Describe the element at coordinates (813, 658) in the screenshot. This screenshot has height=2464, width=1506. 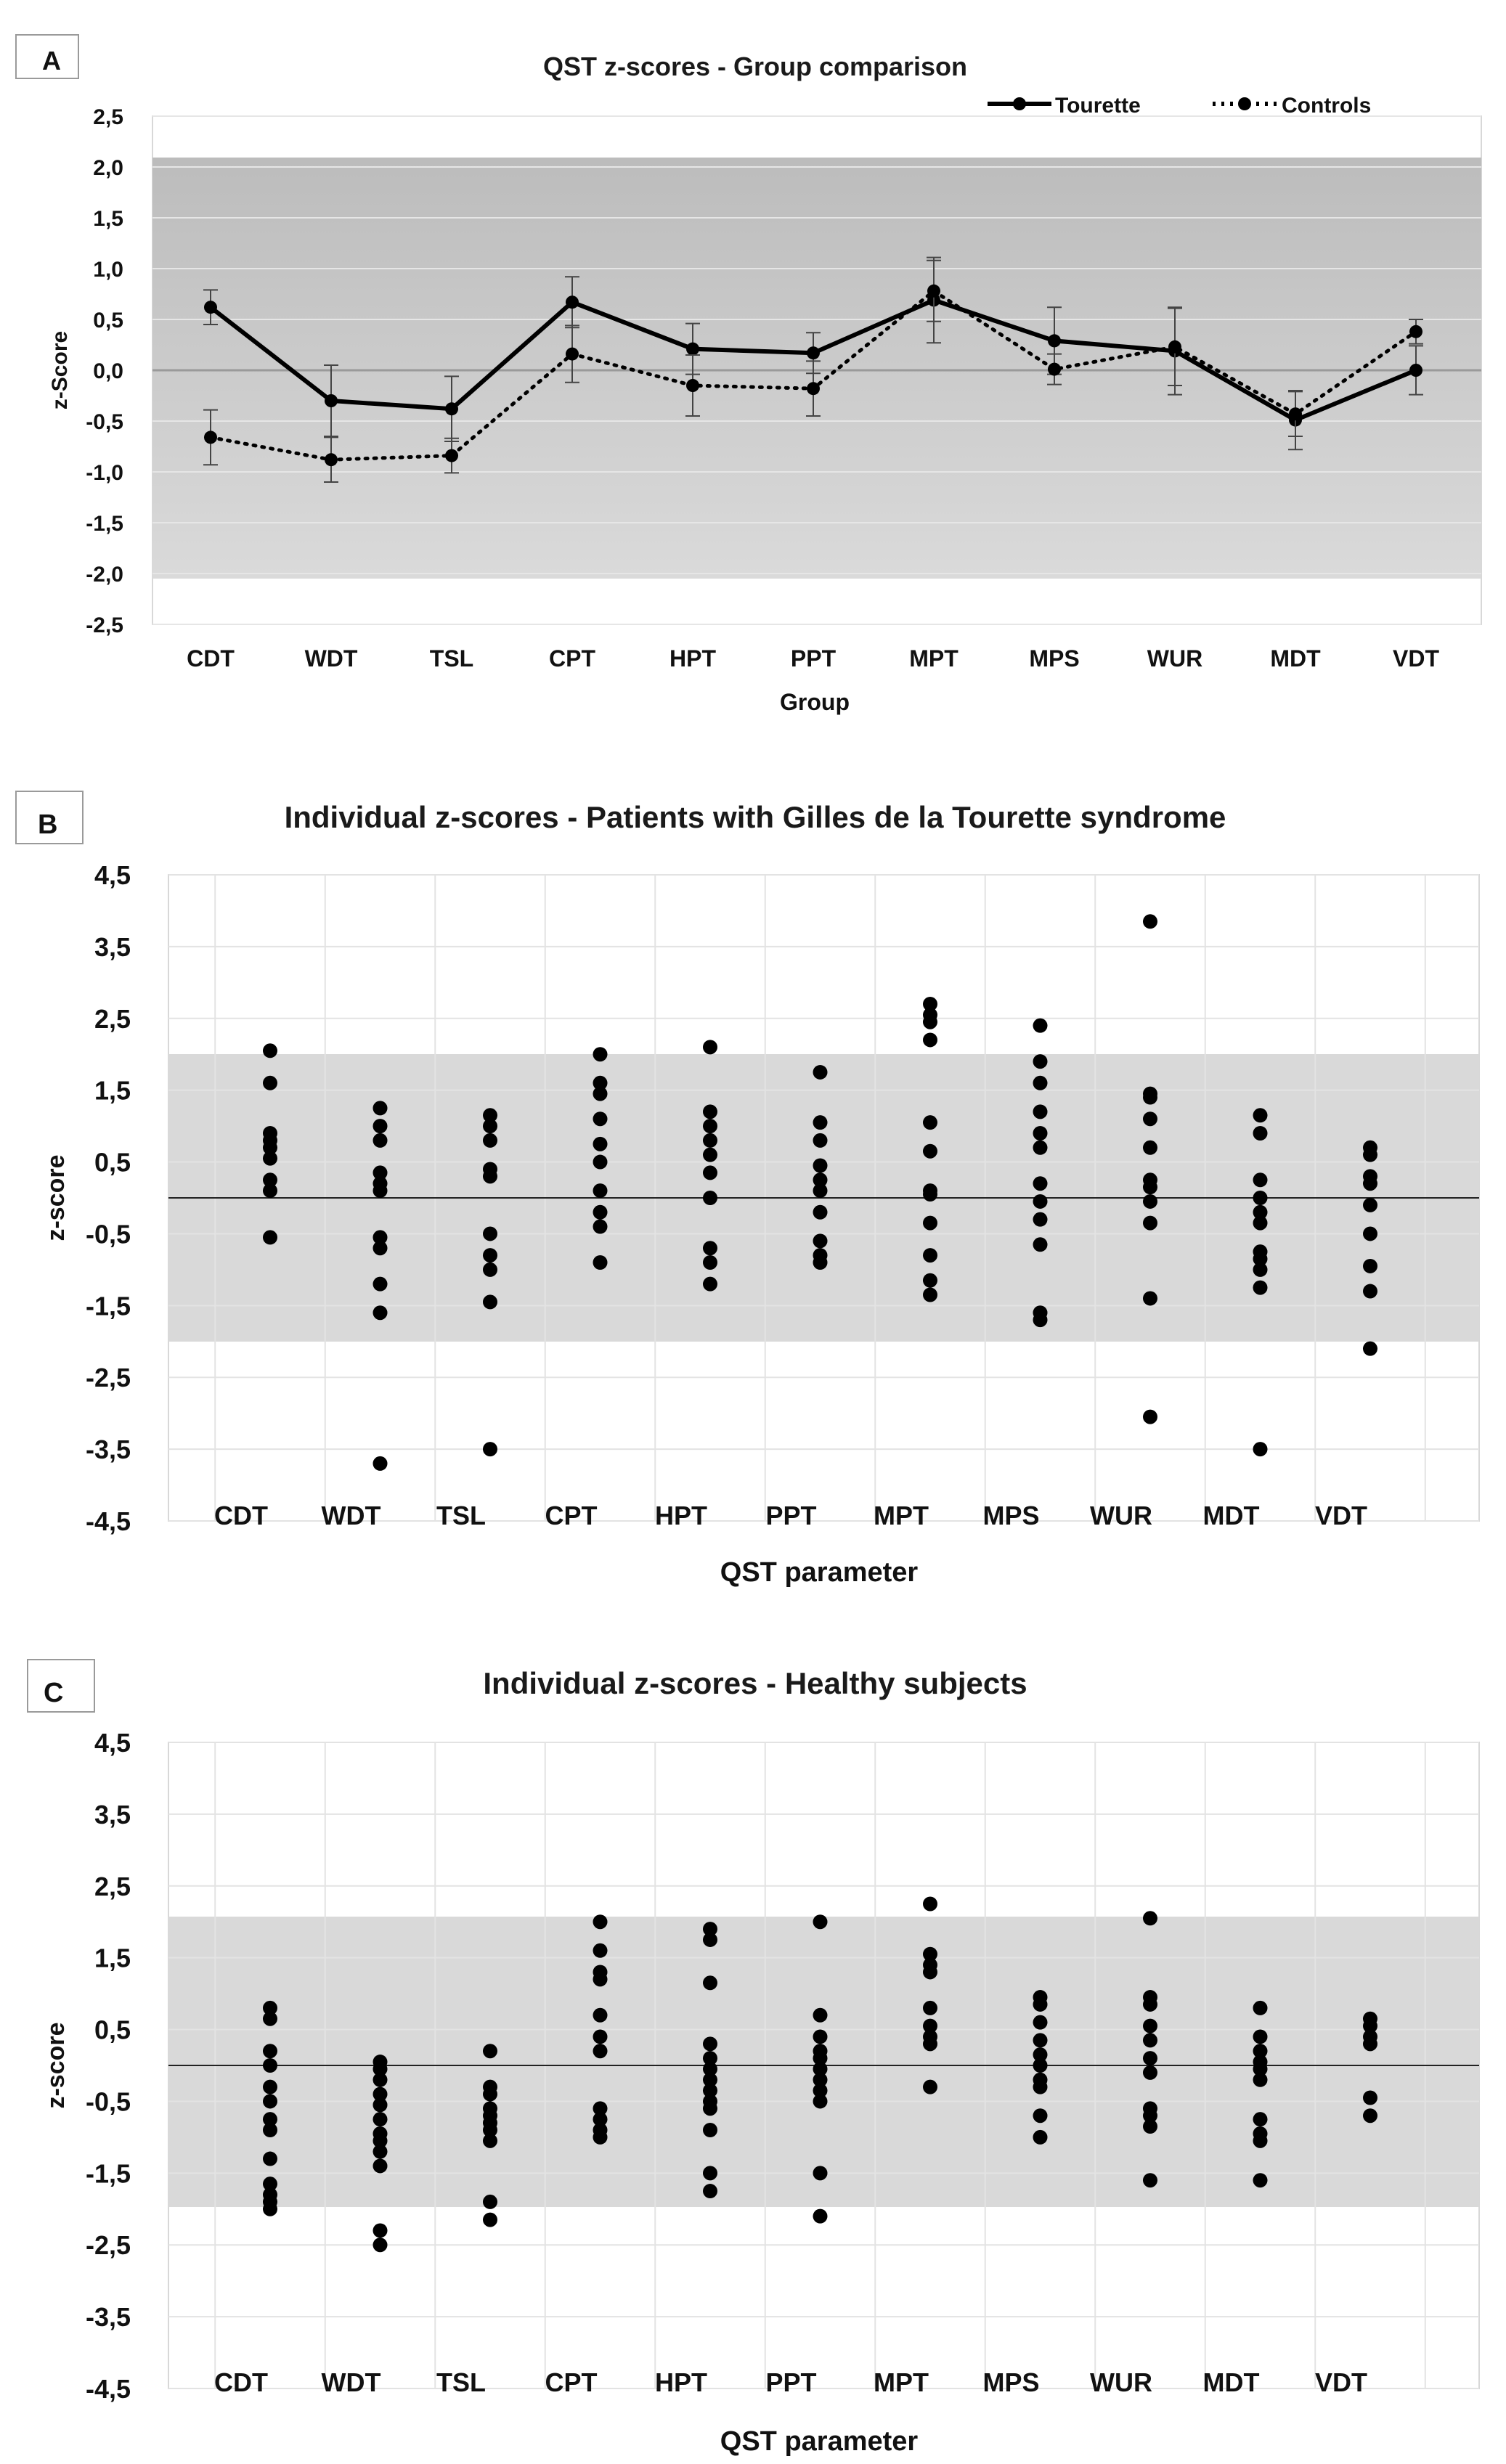
I see `panel-a-x-ticks: CDT WDT TSL CPT HPT PPT MPT MPS WUR MDT VDT` at that location.